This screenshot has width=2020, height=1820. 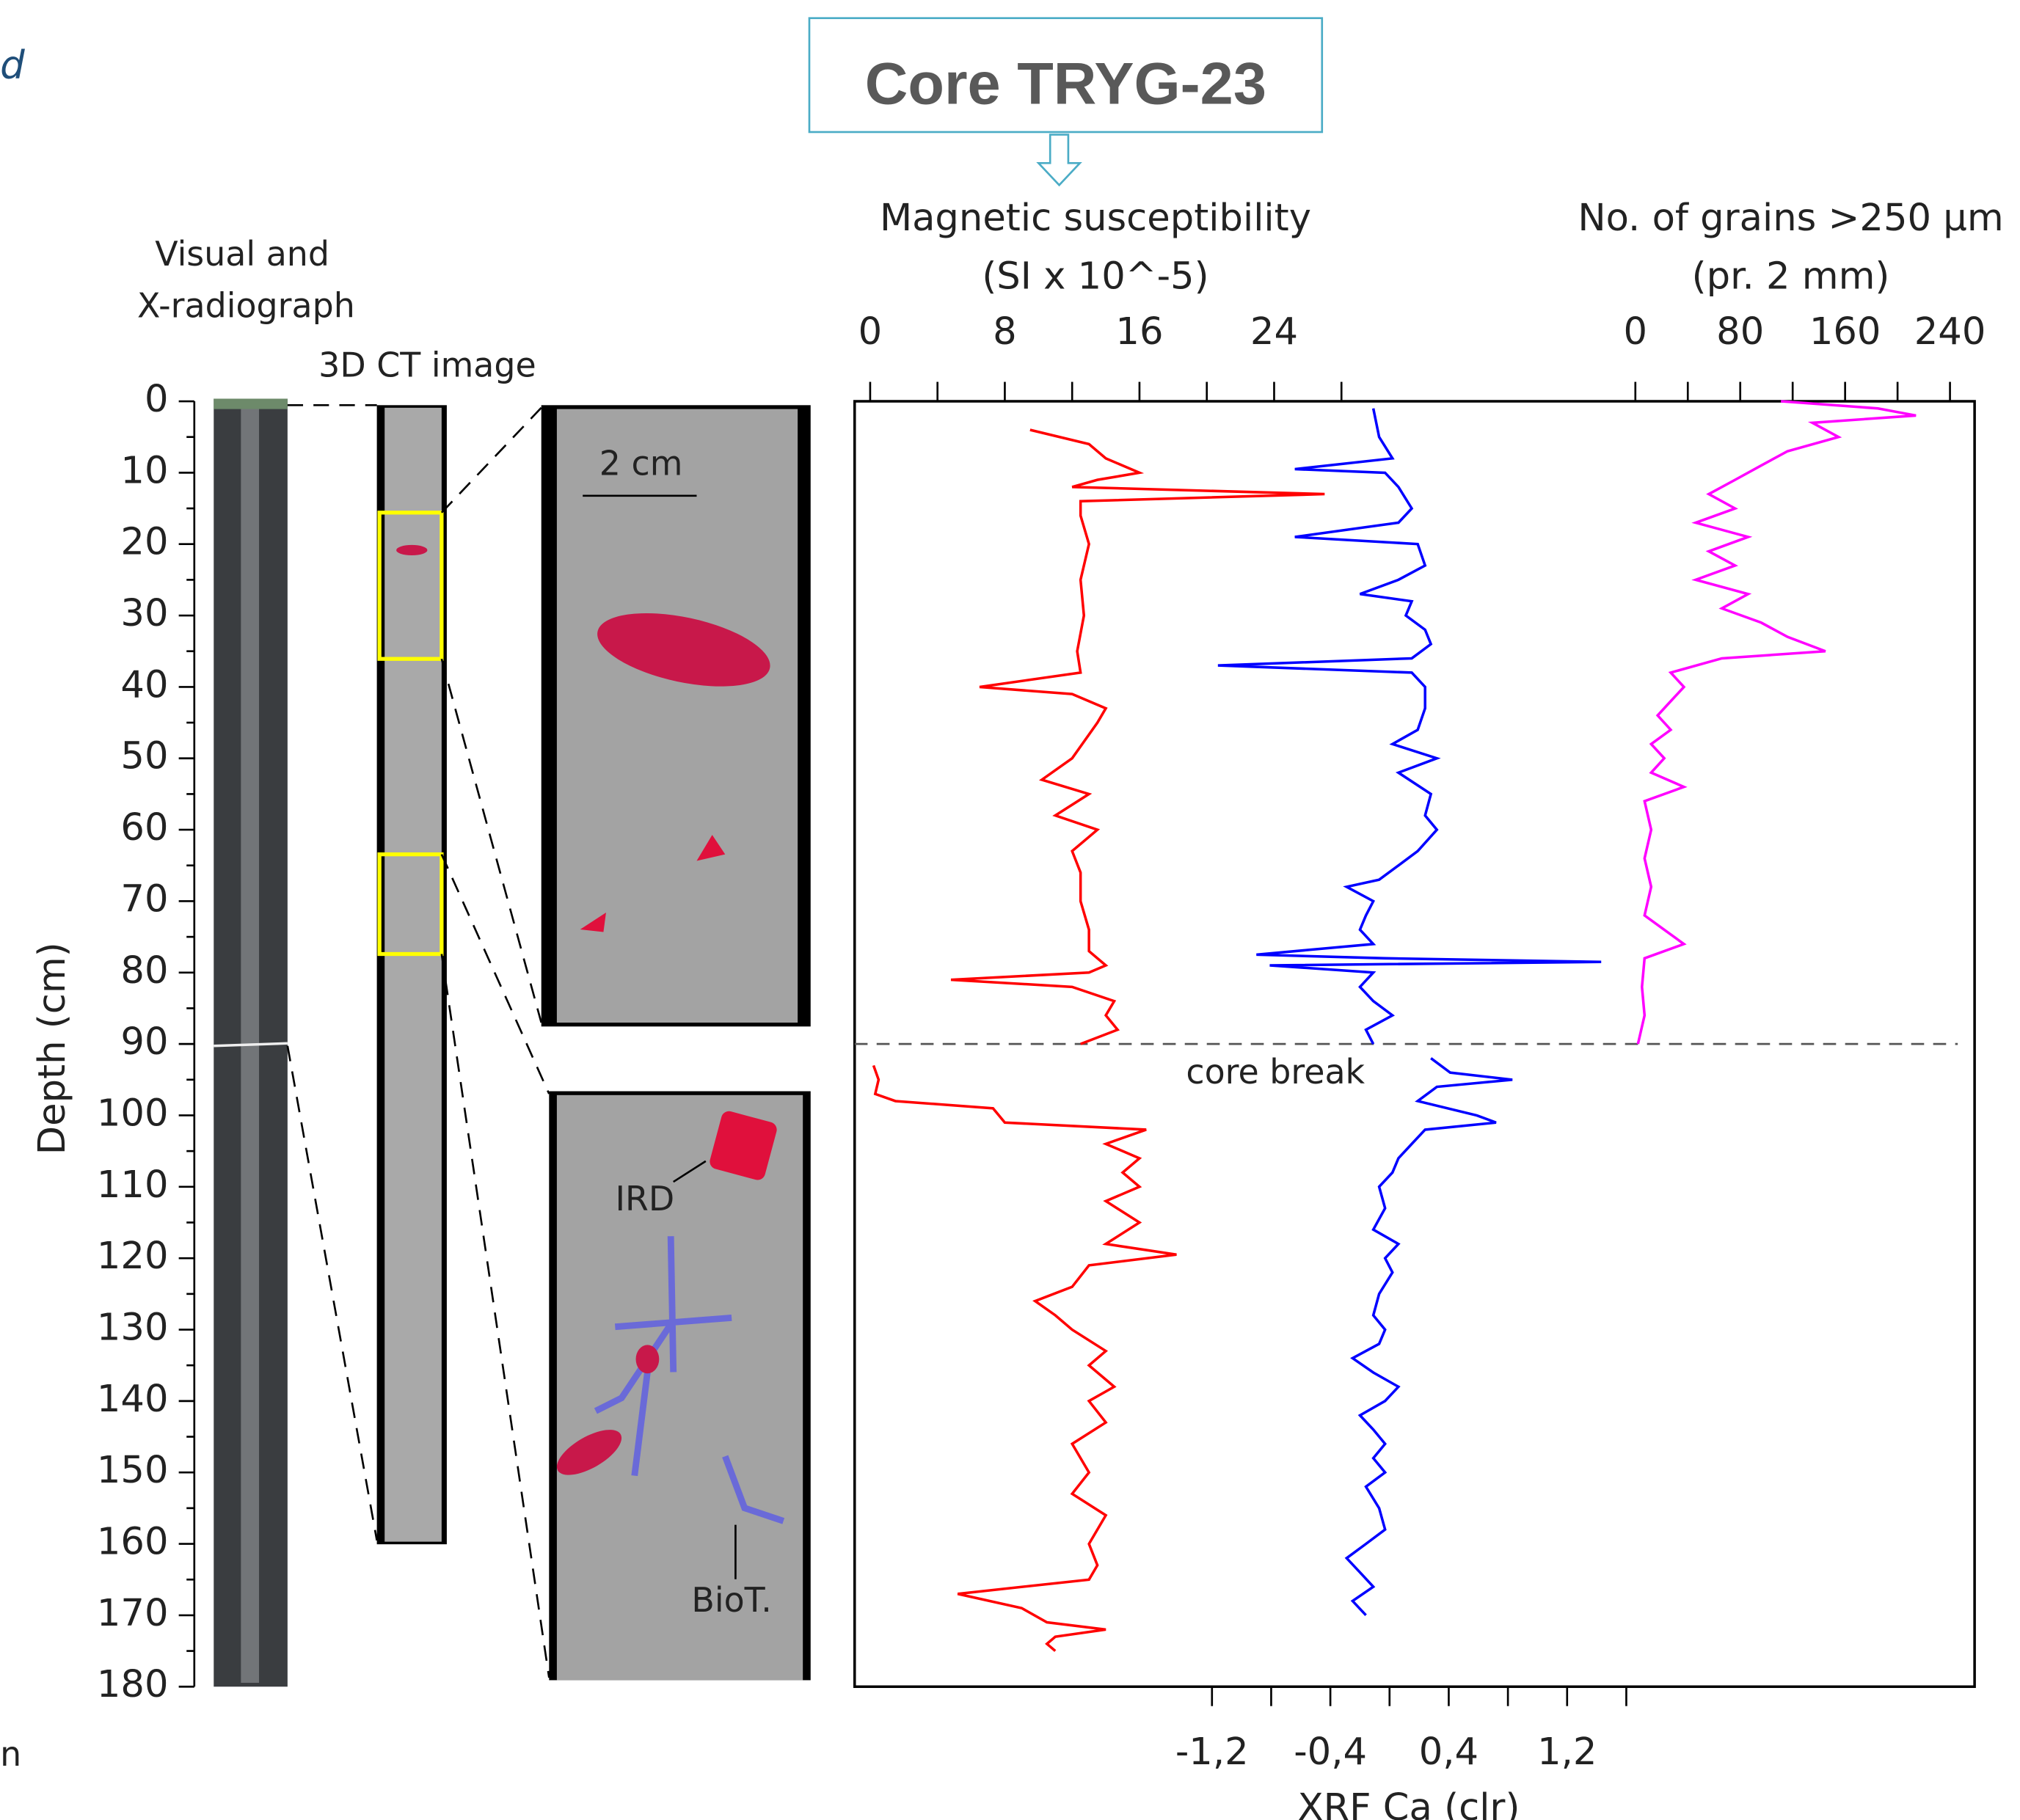 I want to click on scale-label: 2 cm, so click(x=641, y=463).